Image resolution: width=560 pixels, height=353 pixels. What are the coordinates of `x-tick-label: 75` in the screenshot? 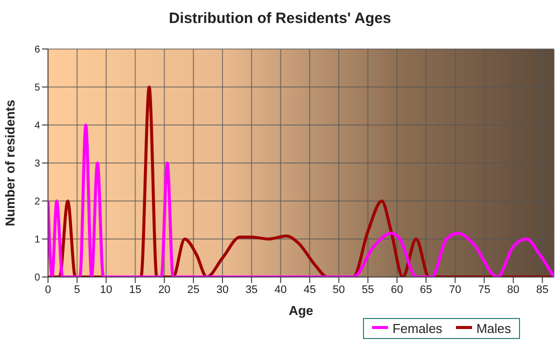 It's located at (484, 290).